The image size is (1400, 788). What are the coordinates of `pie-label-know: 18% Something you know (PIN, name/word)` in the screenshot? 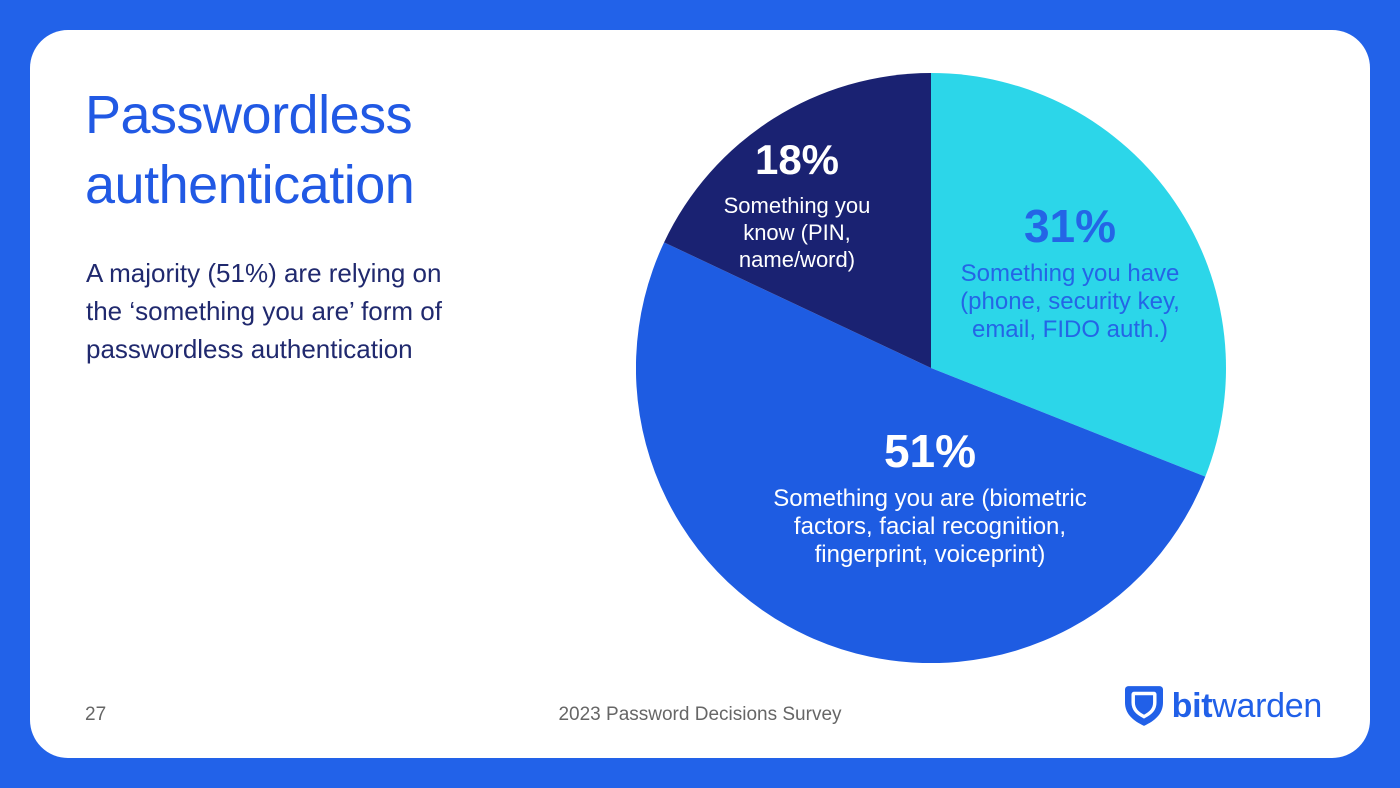 It's located at (797, 204).